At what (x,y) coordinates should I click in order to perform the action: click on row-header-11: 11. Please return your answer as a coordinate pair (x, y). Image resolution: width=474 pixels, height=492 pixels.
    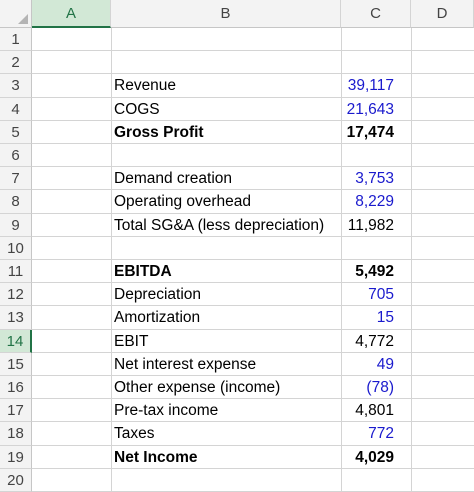
    Looking at the image, I should click on (16, 272).